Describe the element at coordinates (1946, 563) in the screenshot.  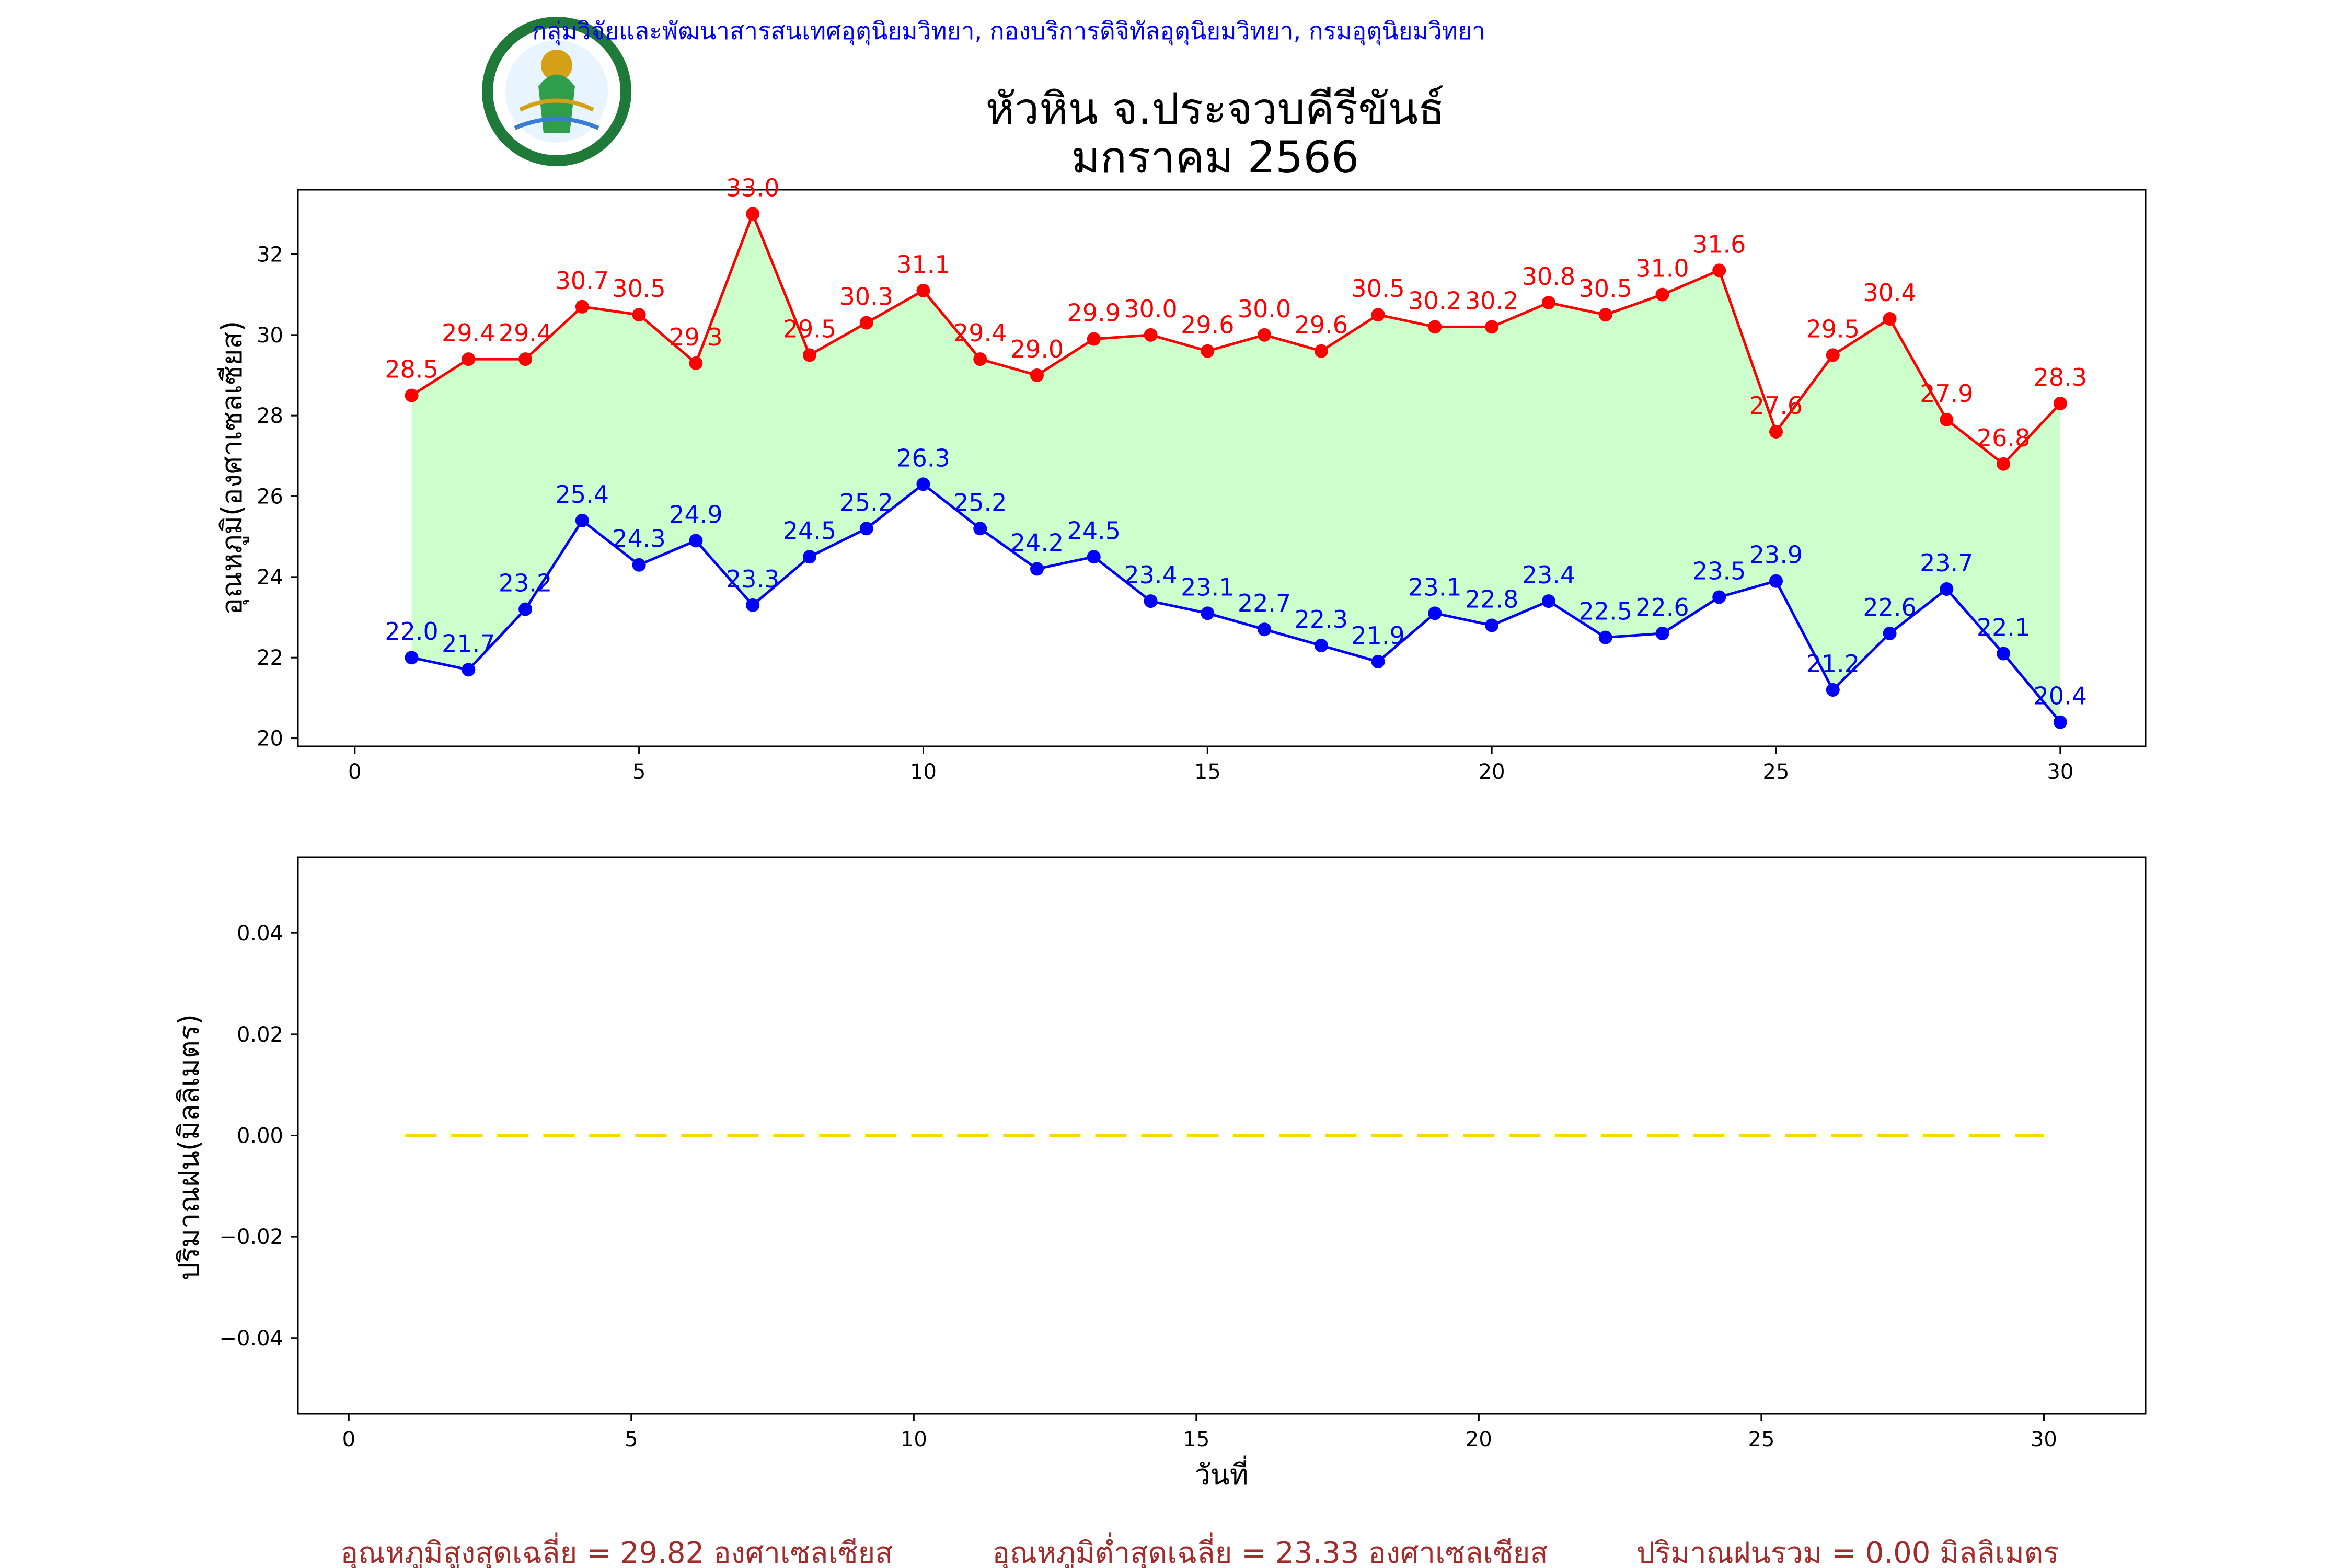
I see `min-temperature-label: 23.7` at that location.